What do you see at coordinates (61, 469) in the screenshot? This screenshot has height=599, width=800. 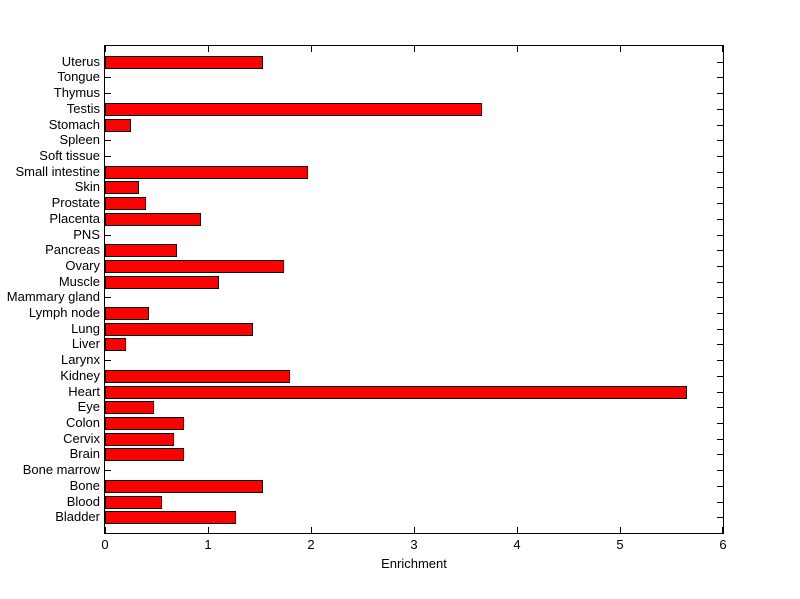 I see `y-axis-category-label: Bone marrow` at bounding box center [61, 469].